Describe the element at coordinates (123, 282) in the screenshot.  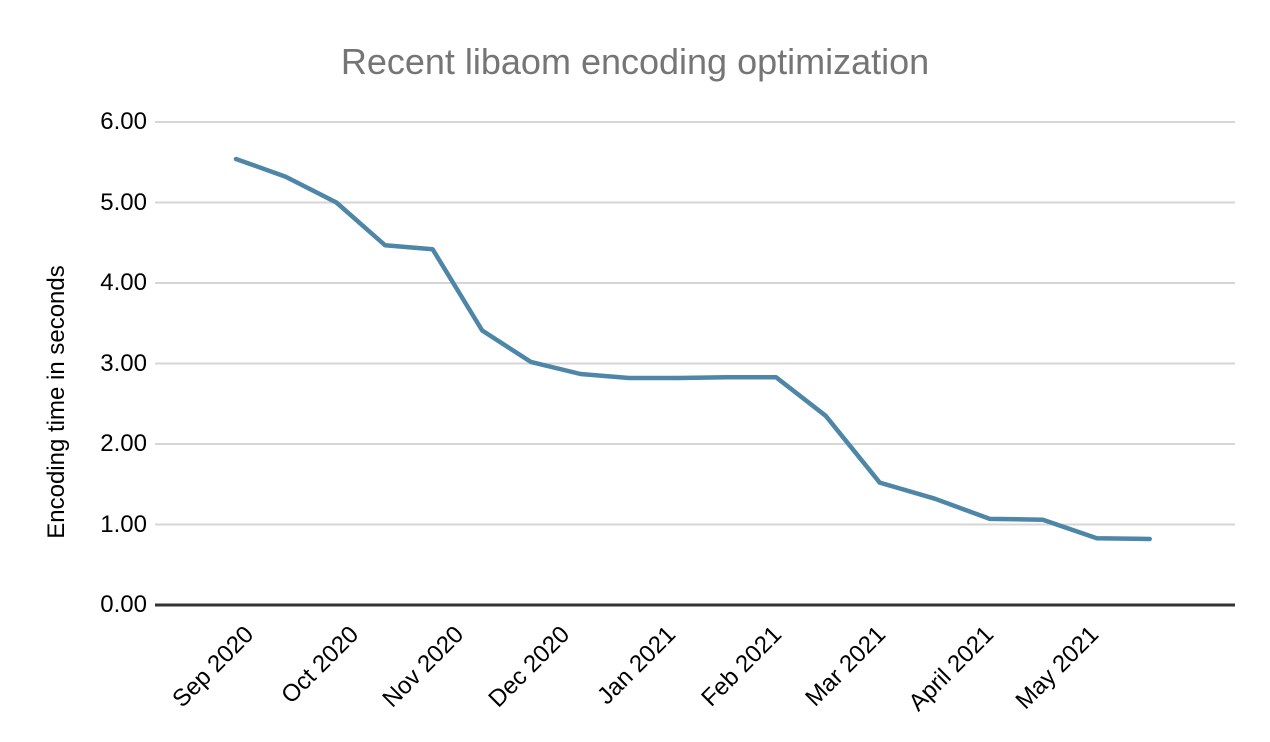
I see `y-tick-label: 4.00` at that location.